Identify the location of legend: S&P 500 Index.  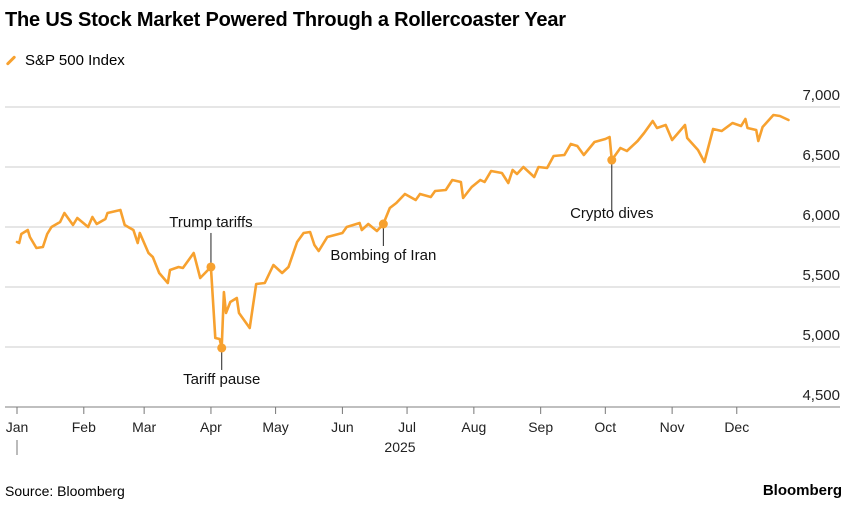
(65, 60).